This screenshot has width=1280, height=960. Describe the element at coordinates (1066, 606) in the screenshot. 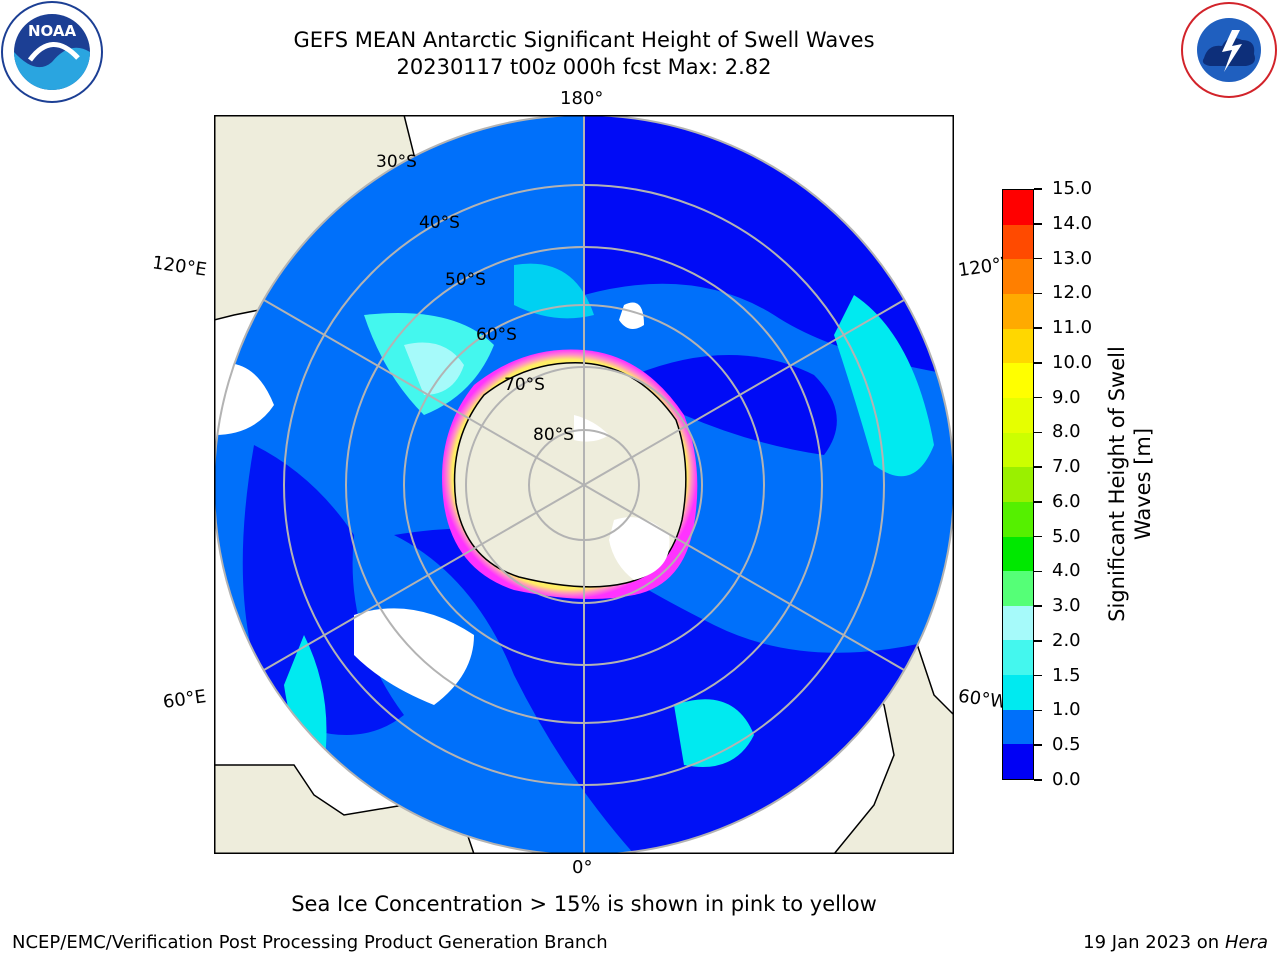

I see `colorbar-tick-label: 3.0` at that location.